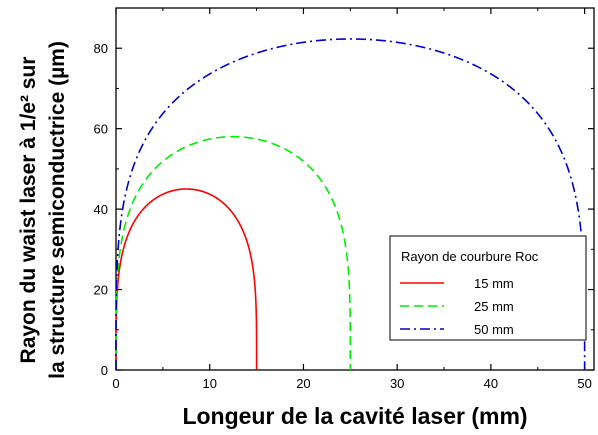 The height and width of the screenshot is (435, 598). Describe the element at coordinates (57, 210) in the screenshot. I see `y-axis-title-line2: la structure semiconductrice (µm)` at that location.